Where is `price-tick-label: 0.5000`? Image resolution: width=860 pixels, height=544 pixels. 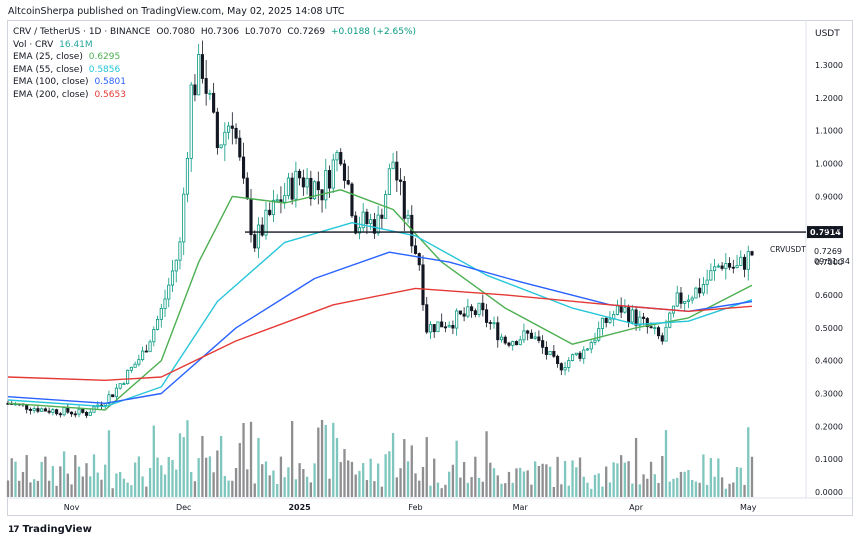
price-tick-label: 0.5000 is located at coordinates (829, 328).